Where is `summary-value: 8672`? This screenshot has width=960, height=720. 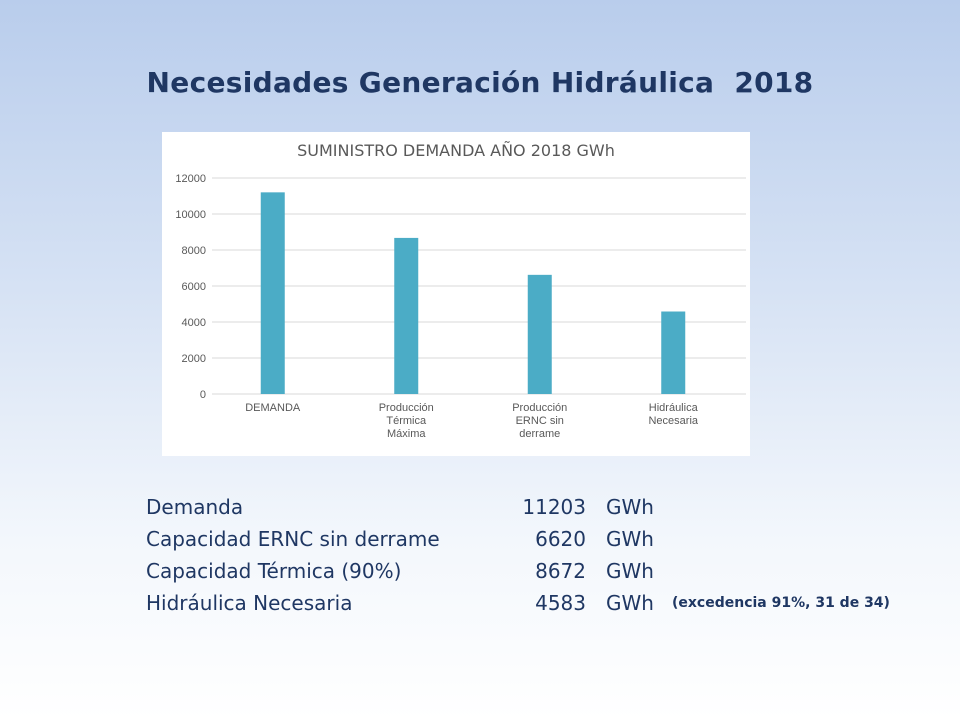 summary-value: 8672 is located at coordinates (560, 571).